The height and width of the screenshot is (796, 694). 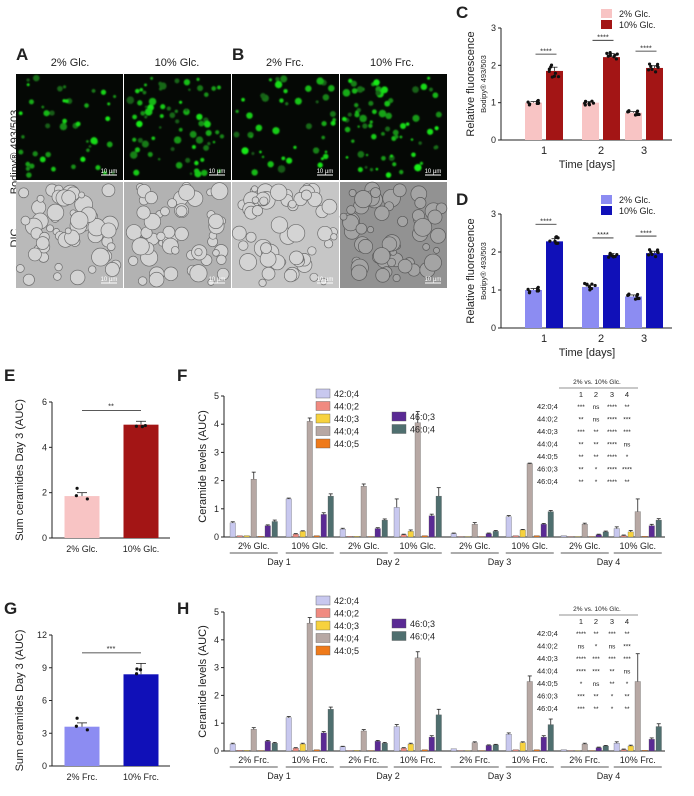 What do you see at coordinates (609, 776) in the screenshot?
I see `day-label: Day 4` at bounding box center [609, 776].